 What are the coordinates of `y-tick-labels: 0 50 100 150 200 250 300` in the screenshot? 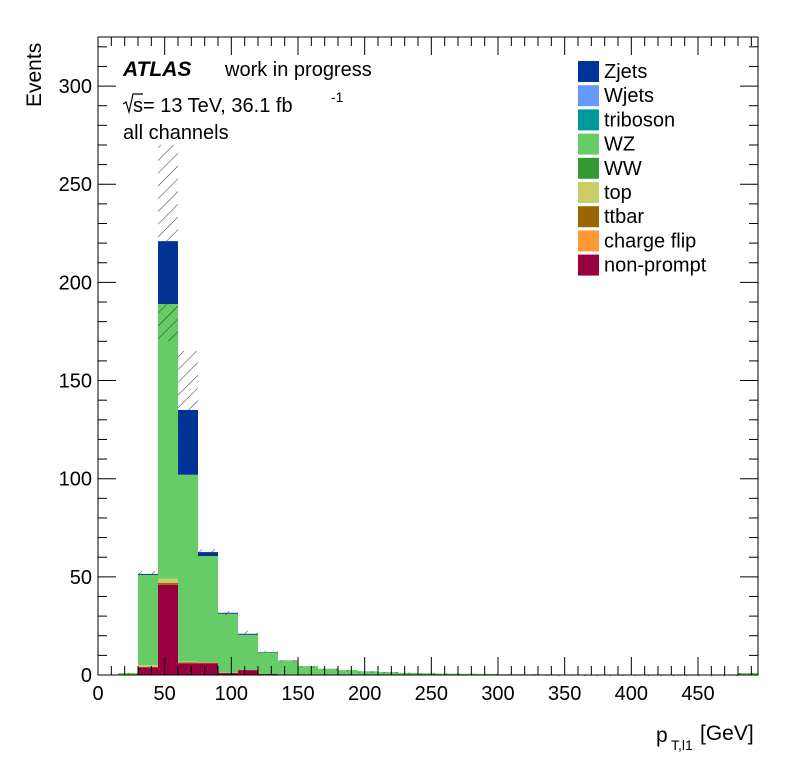 It's located at (75, 381).